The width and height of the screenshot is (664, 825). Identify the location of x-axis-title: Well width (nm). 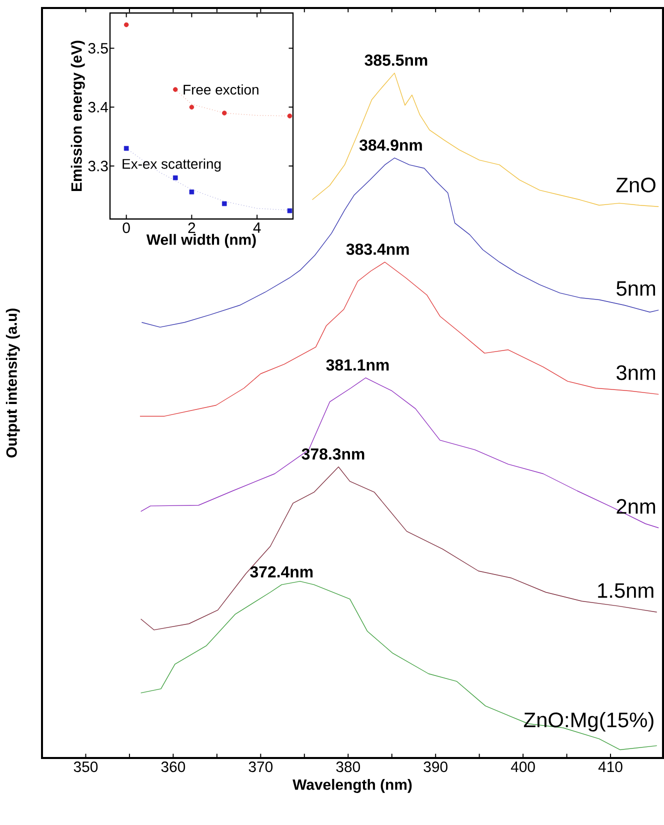
(201, 241).